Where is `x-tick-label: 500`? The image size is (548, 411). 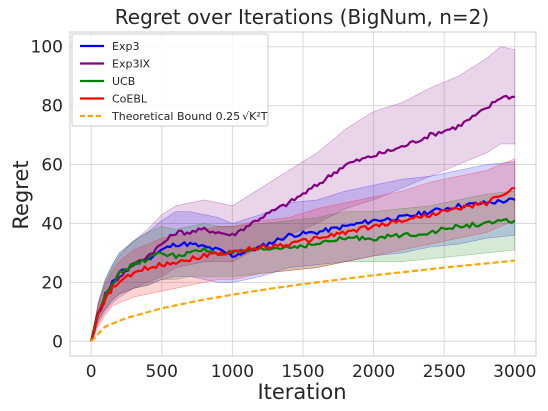
x-tick-label: 500 is located at coordinates (162, 372).